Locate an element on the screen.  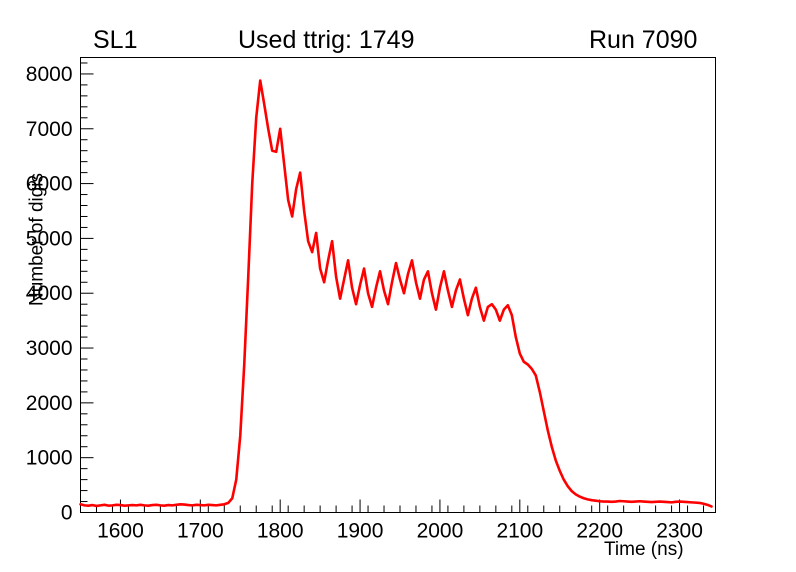
x-tick-label: 2300 is located at coordinates (679, 531).